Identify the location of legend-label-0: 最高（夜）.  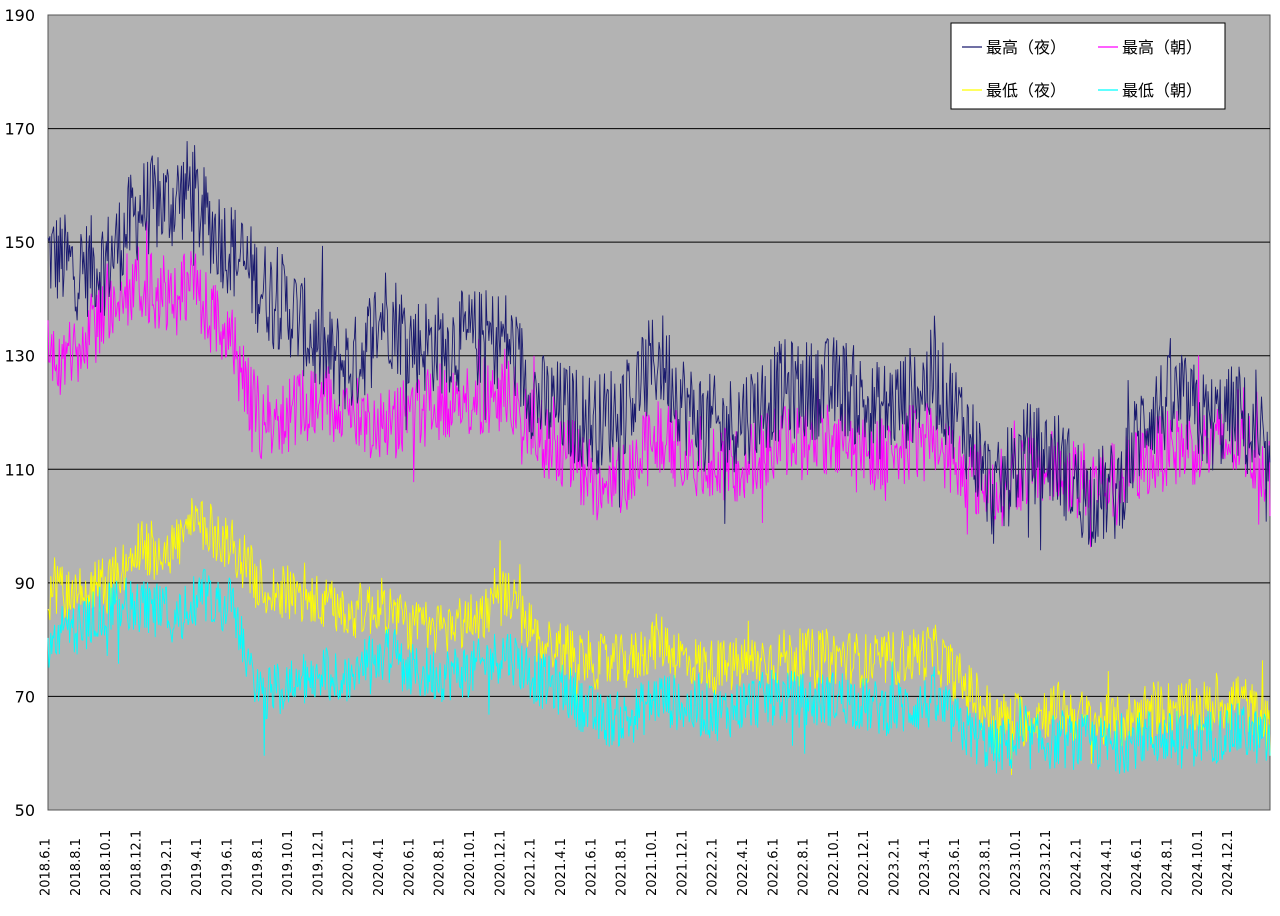
(1026, 47).